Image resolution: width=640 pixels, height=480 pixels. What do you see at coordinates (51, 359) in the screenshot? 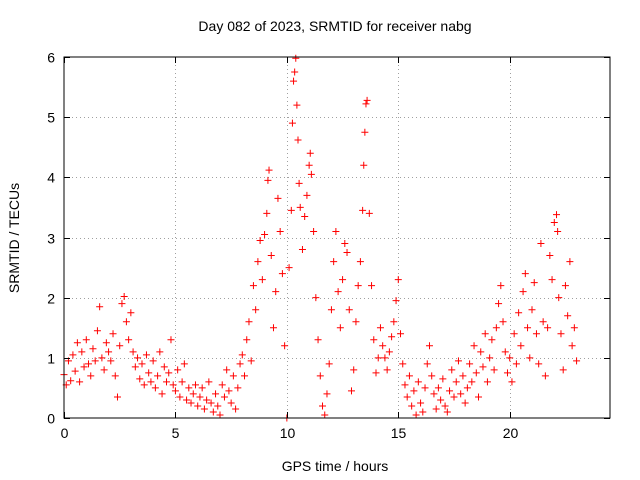
I see `y-tick-label: 1` at bounding box center [51, 359].